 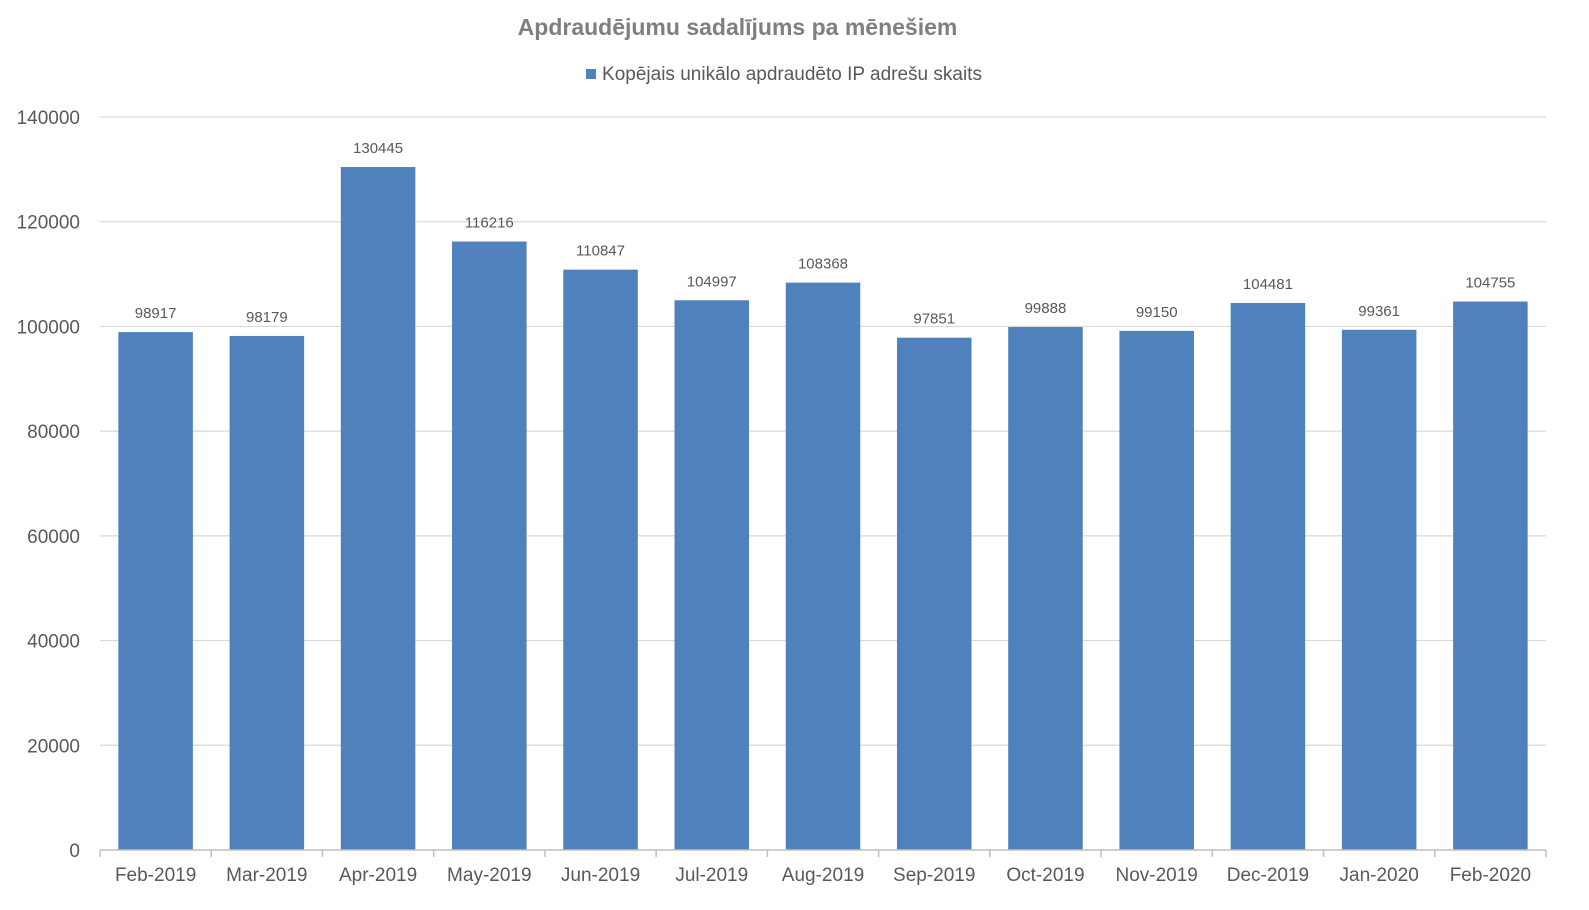 What do you see at coordinates (1156, 875) in the screenshot?
I see `x-tick-label: Nov-2019` at bounding box center [1156, 875].